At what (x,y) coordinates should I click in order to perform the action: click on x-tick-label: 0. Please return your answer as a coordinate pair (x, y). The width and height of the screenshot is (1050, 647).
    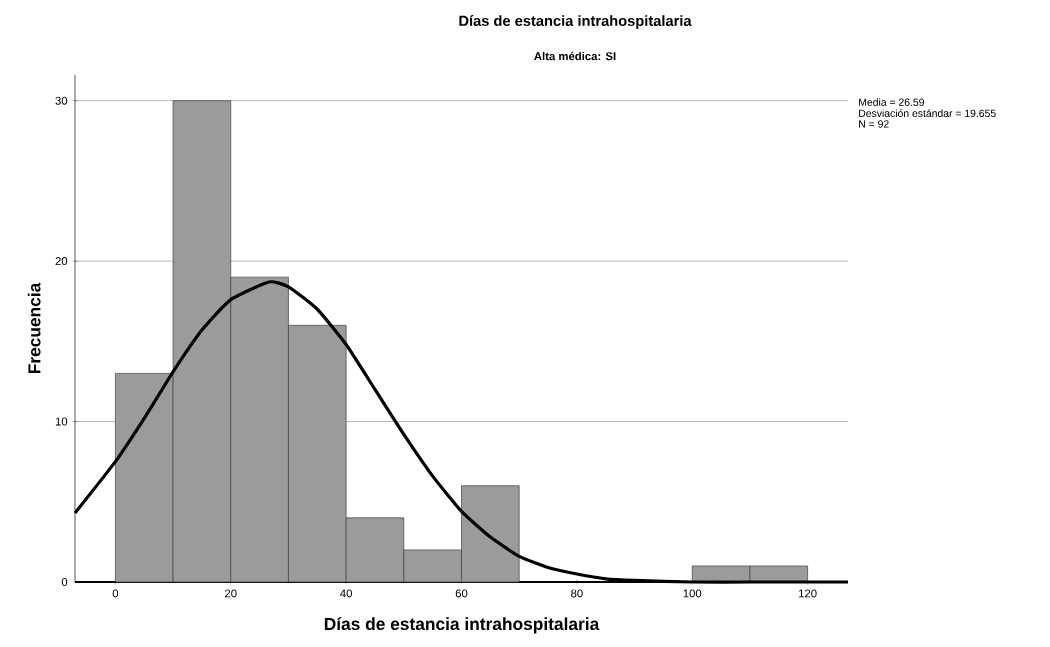
    Looking at the image, I should click on (115, 593).